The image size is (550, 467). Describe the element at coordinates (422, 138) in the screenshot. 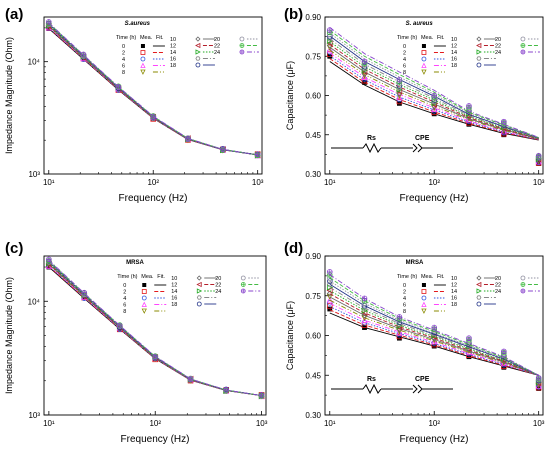

I see `cpe-label: CPE` at that location.